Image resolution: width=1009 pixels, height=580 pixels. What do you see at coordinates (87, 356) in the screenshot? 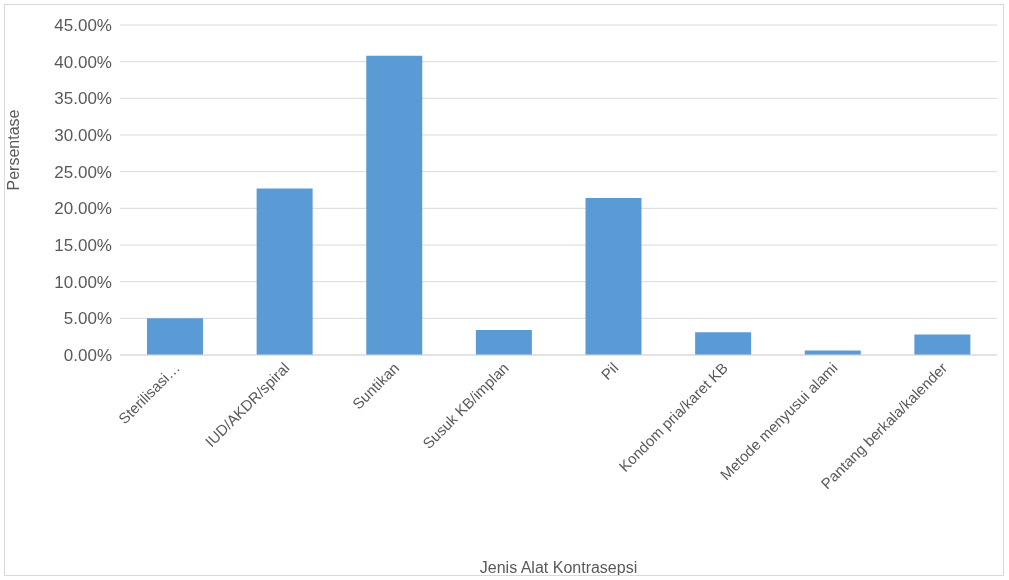
I see `y-tick-label: 0.00%` at bounding box center [87, 356].